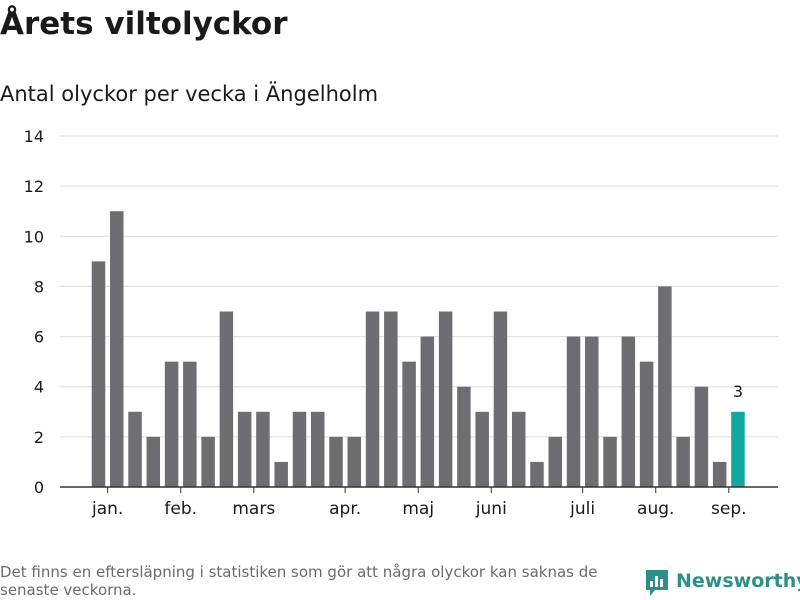  Describe the element at coordinates (189, 94) in the screenshot. I see `chart-subtitle: Antal olyckor per vecka i Ängelholm` at that location.